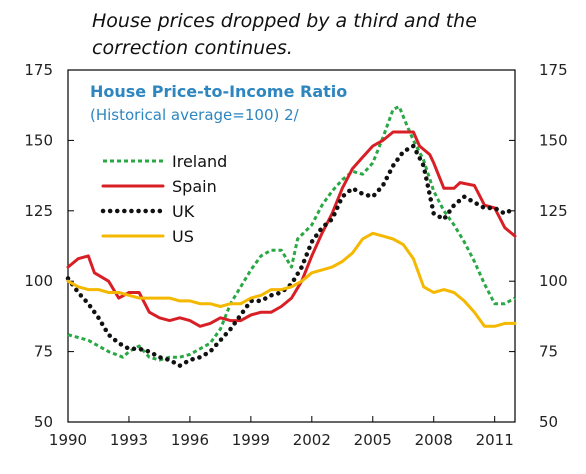 The width and height of the screenshot is (586, 474). I want to click on caption-line-2: correction continues., so click(192, 48).